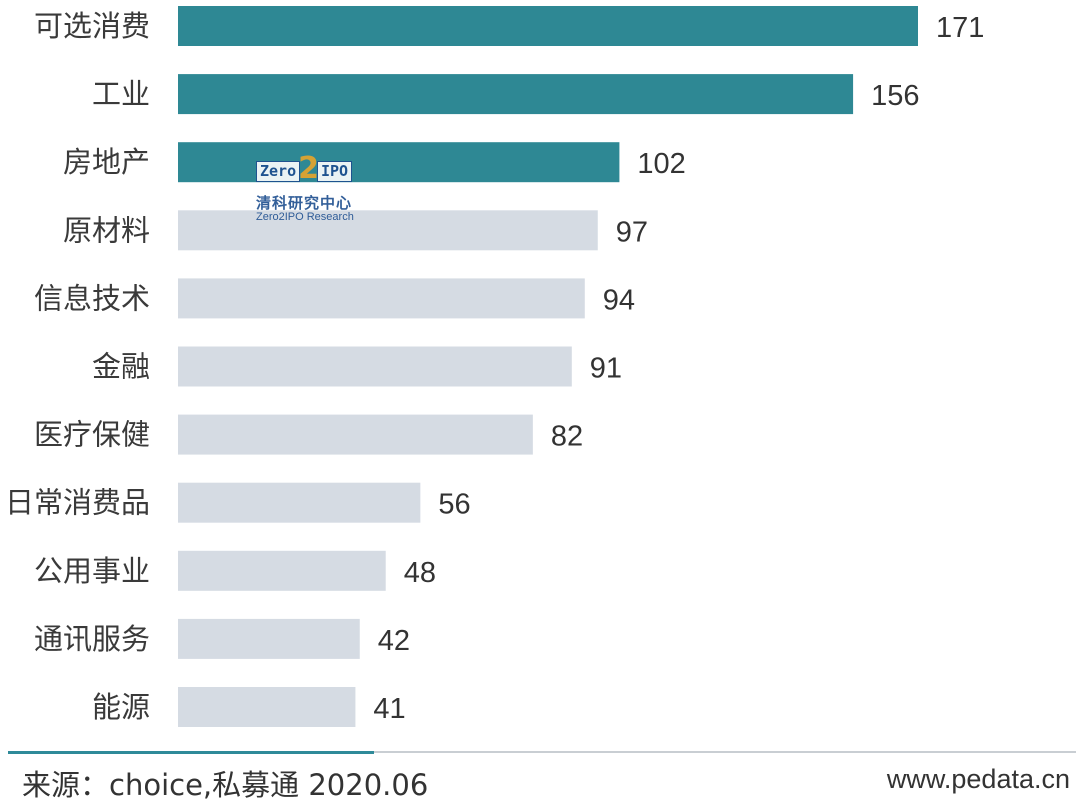 The image size is (1080, 811). Describe the element at coordinates (304, 203) in the screenshot. I see `watermark-name-cn: 清科研究中心` at that location.